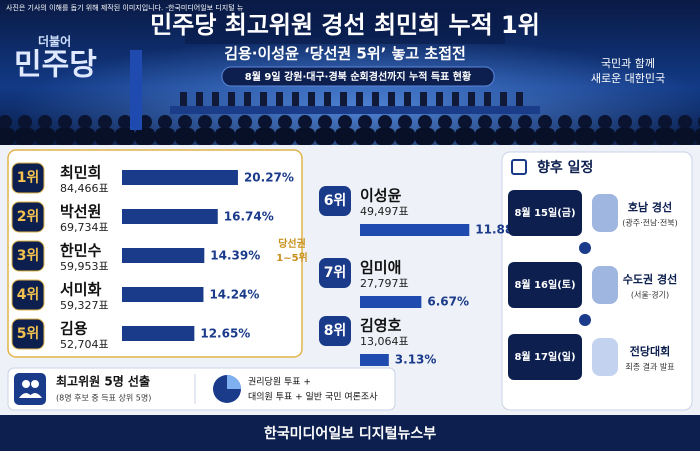  What do you see at coordinates (249, 217) in the screenshot?
I see `share: 16.74%` at bounding box center [249, 217].